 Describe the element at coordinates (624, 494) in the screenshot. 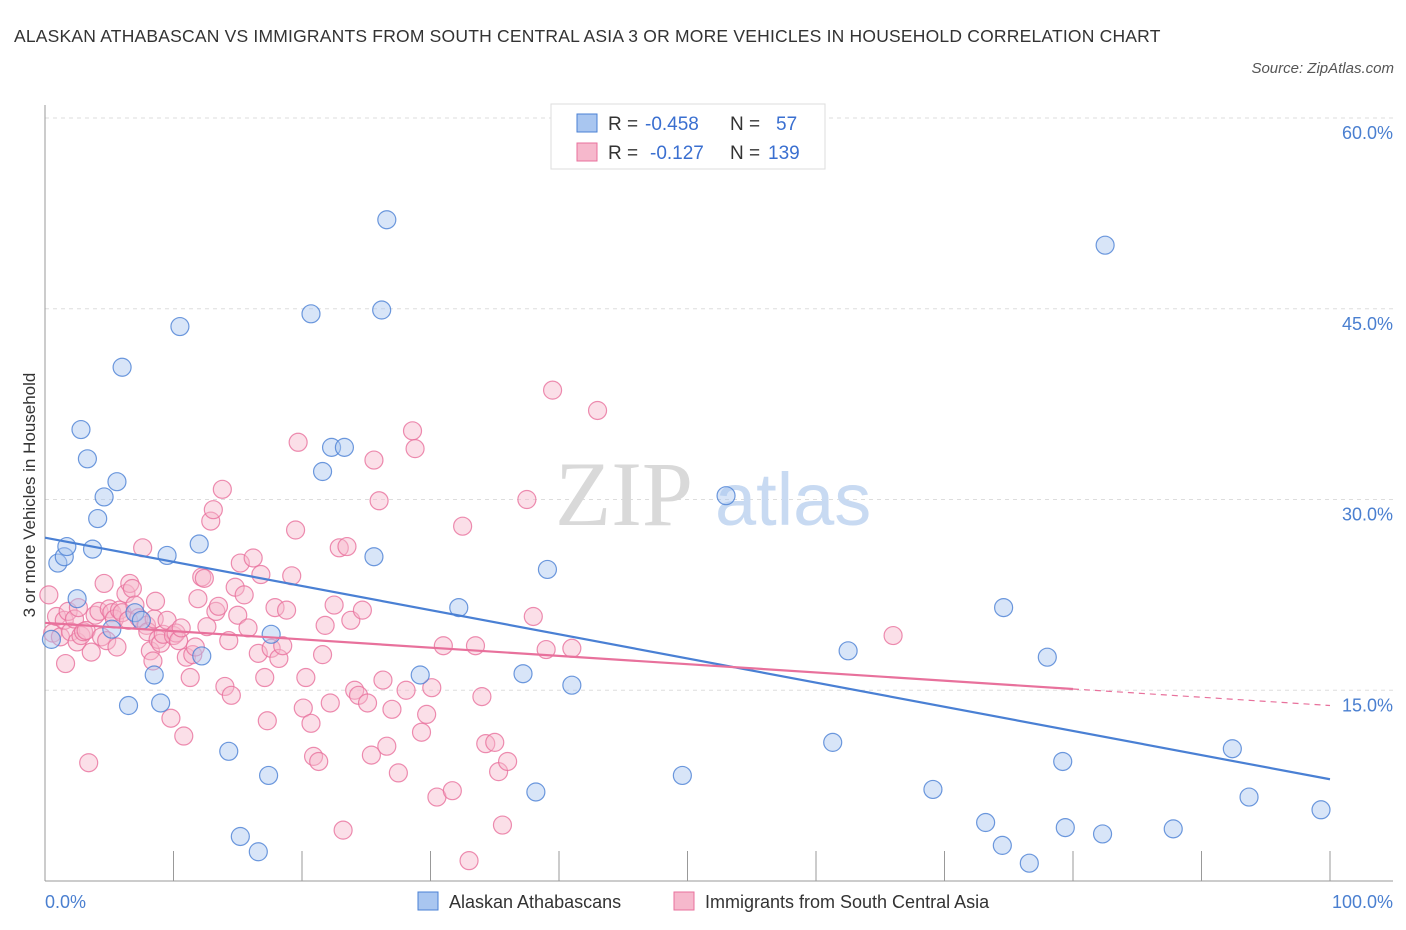

I see `watermark-zip: ZIP` at that location.